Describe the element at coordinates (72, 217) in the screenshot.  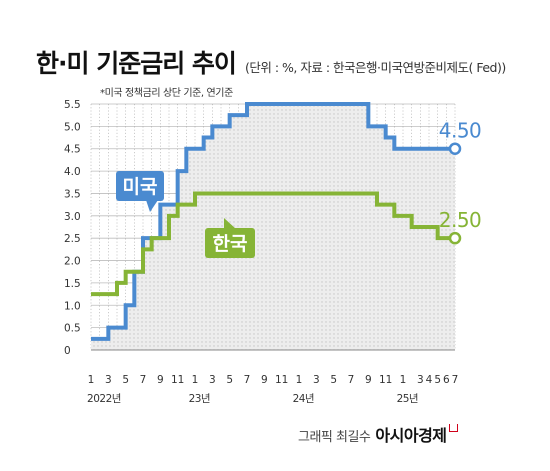
I see `y-tick-label: 3.0` at that location.